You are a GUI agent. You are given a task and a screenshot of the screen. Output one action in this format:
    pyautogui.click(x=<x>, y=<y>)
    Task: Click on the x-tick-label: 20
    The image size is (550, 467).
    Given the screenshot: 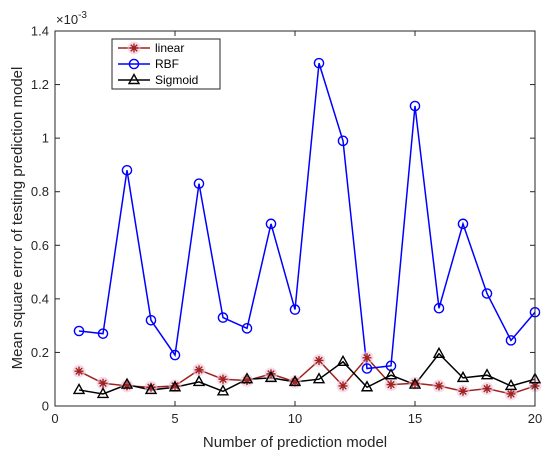 What is the action you would take?
    pyautogui.click(x=535, y=418)
    